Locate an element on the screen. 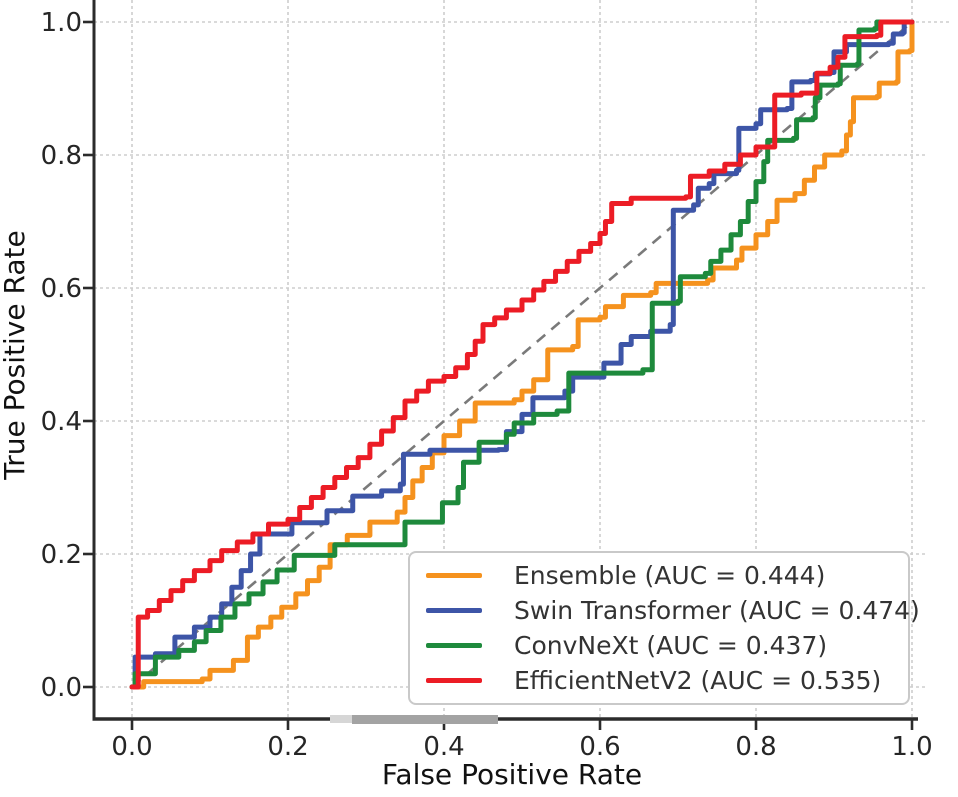  legend-item-efficientnetv2: EfficientNetV2 (AUC = 0.535) is located at coordinates (659, 681).